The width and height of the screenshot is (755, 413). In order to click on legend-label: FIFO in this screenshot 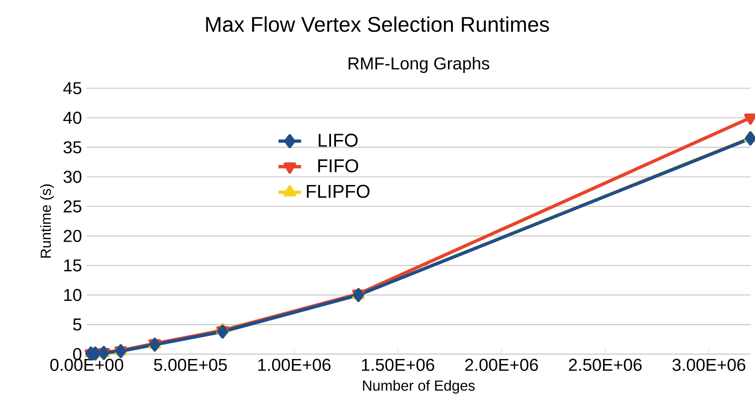, I will do `click(338, 166)`.